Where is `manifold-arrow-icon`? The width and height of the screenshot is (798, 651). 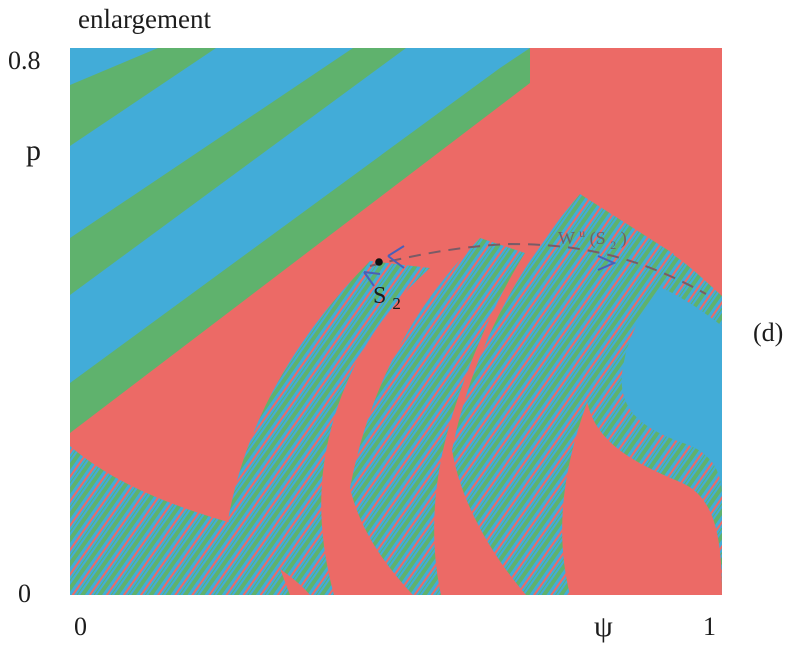 manifold-arrow-icon is located at coordinates (607, 263).